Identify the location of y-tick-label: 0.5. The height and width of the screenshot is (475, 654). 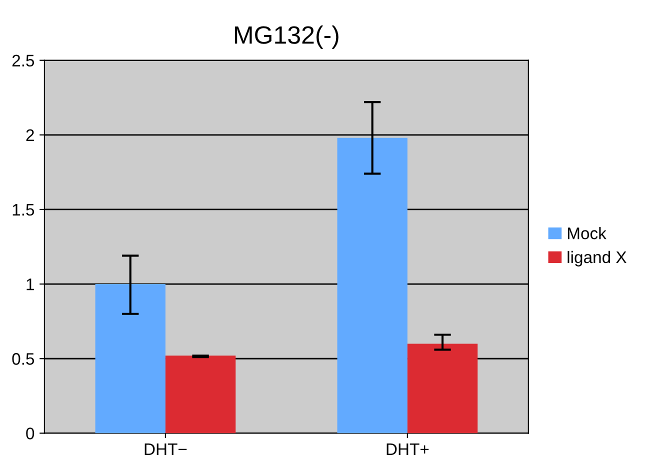
(23, 359).